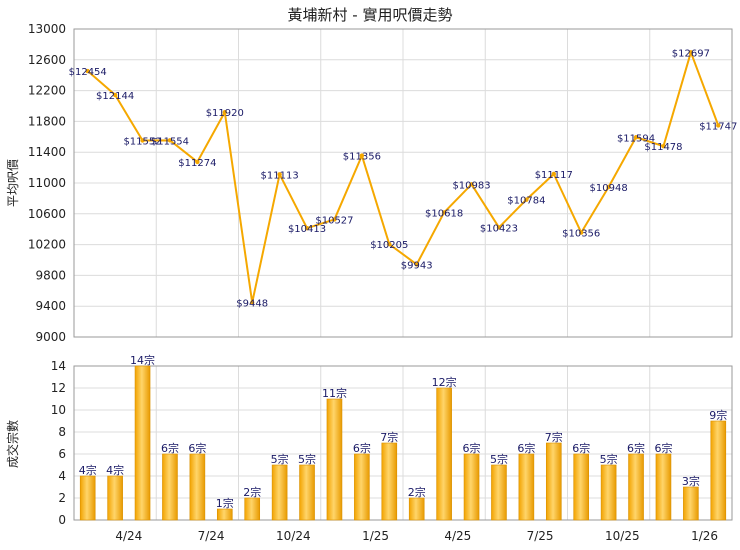  What do you see at coordinates (58, 410) in the screenshot?
I see `volume-y-tick-label: 10` at bounding box center [58, 410].